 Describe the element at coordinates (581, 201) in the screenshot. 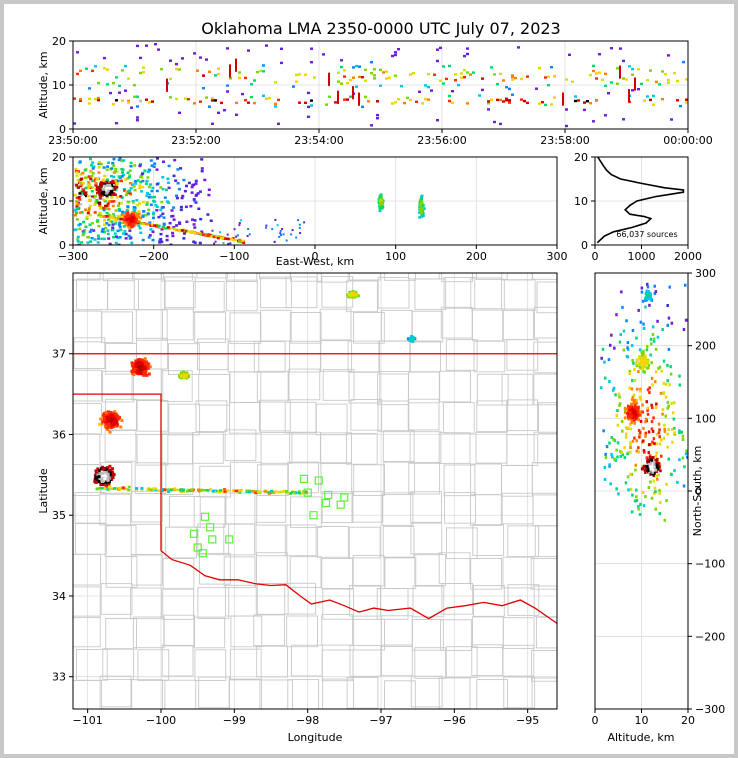

I see `altitude-tick-label: 10` at that location.